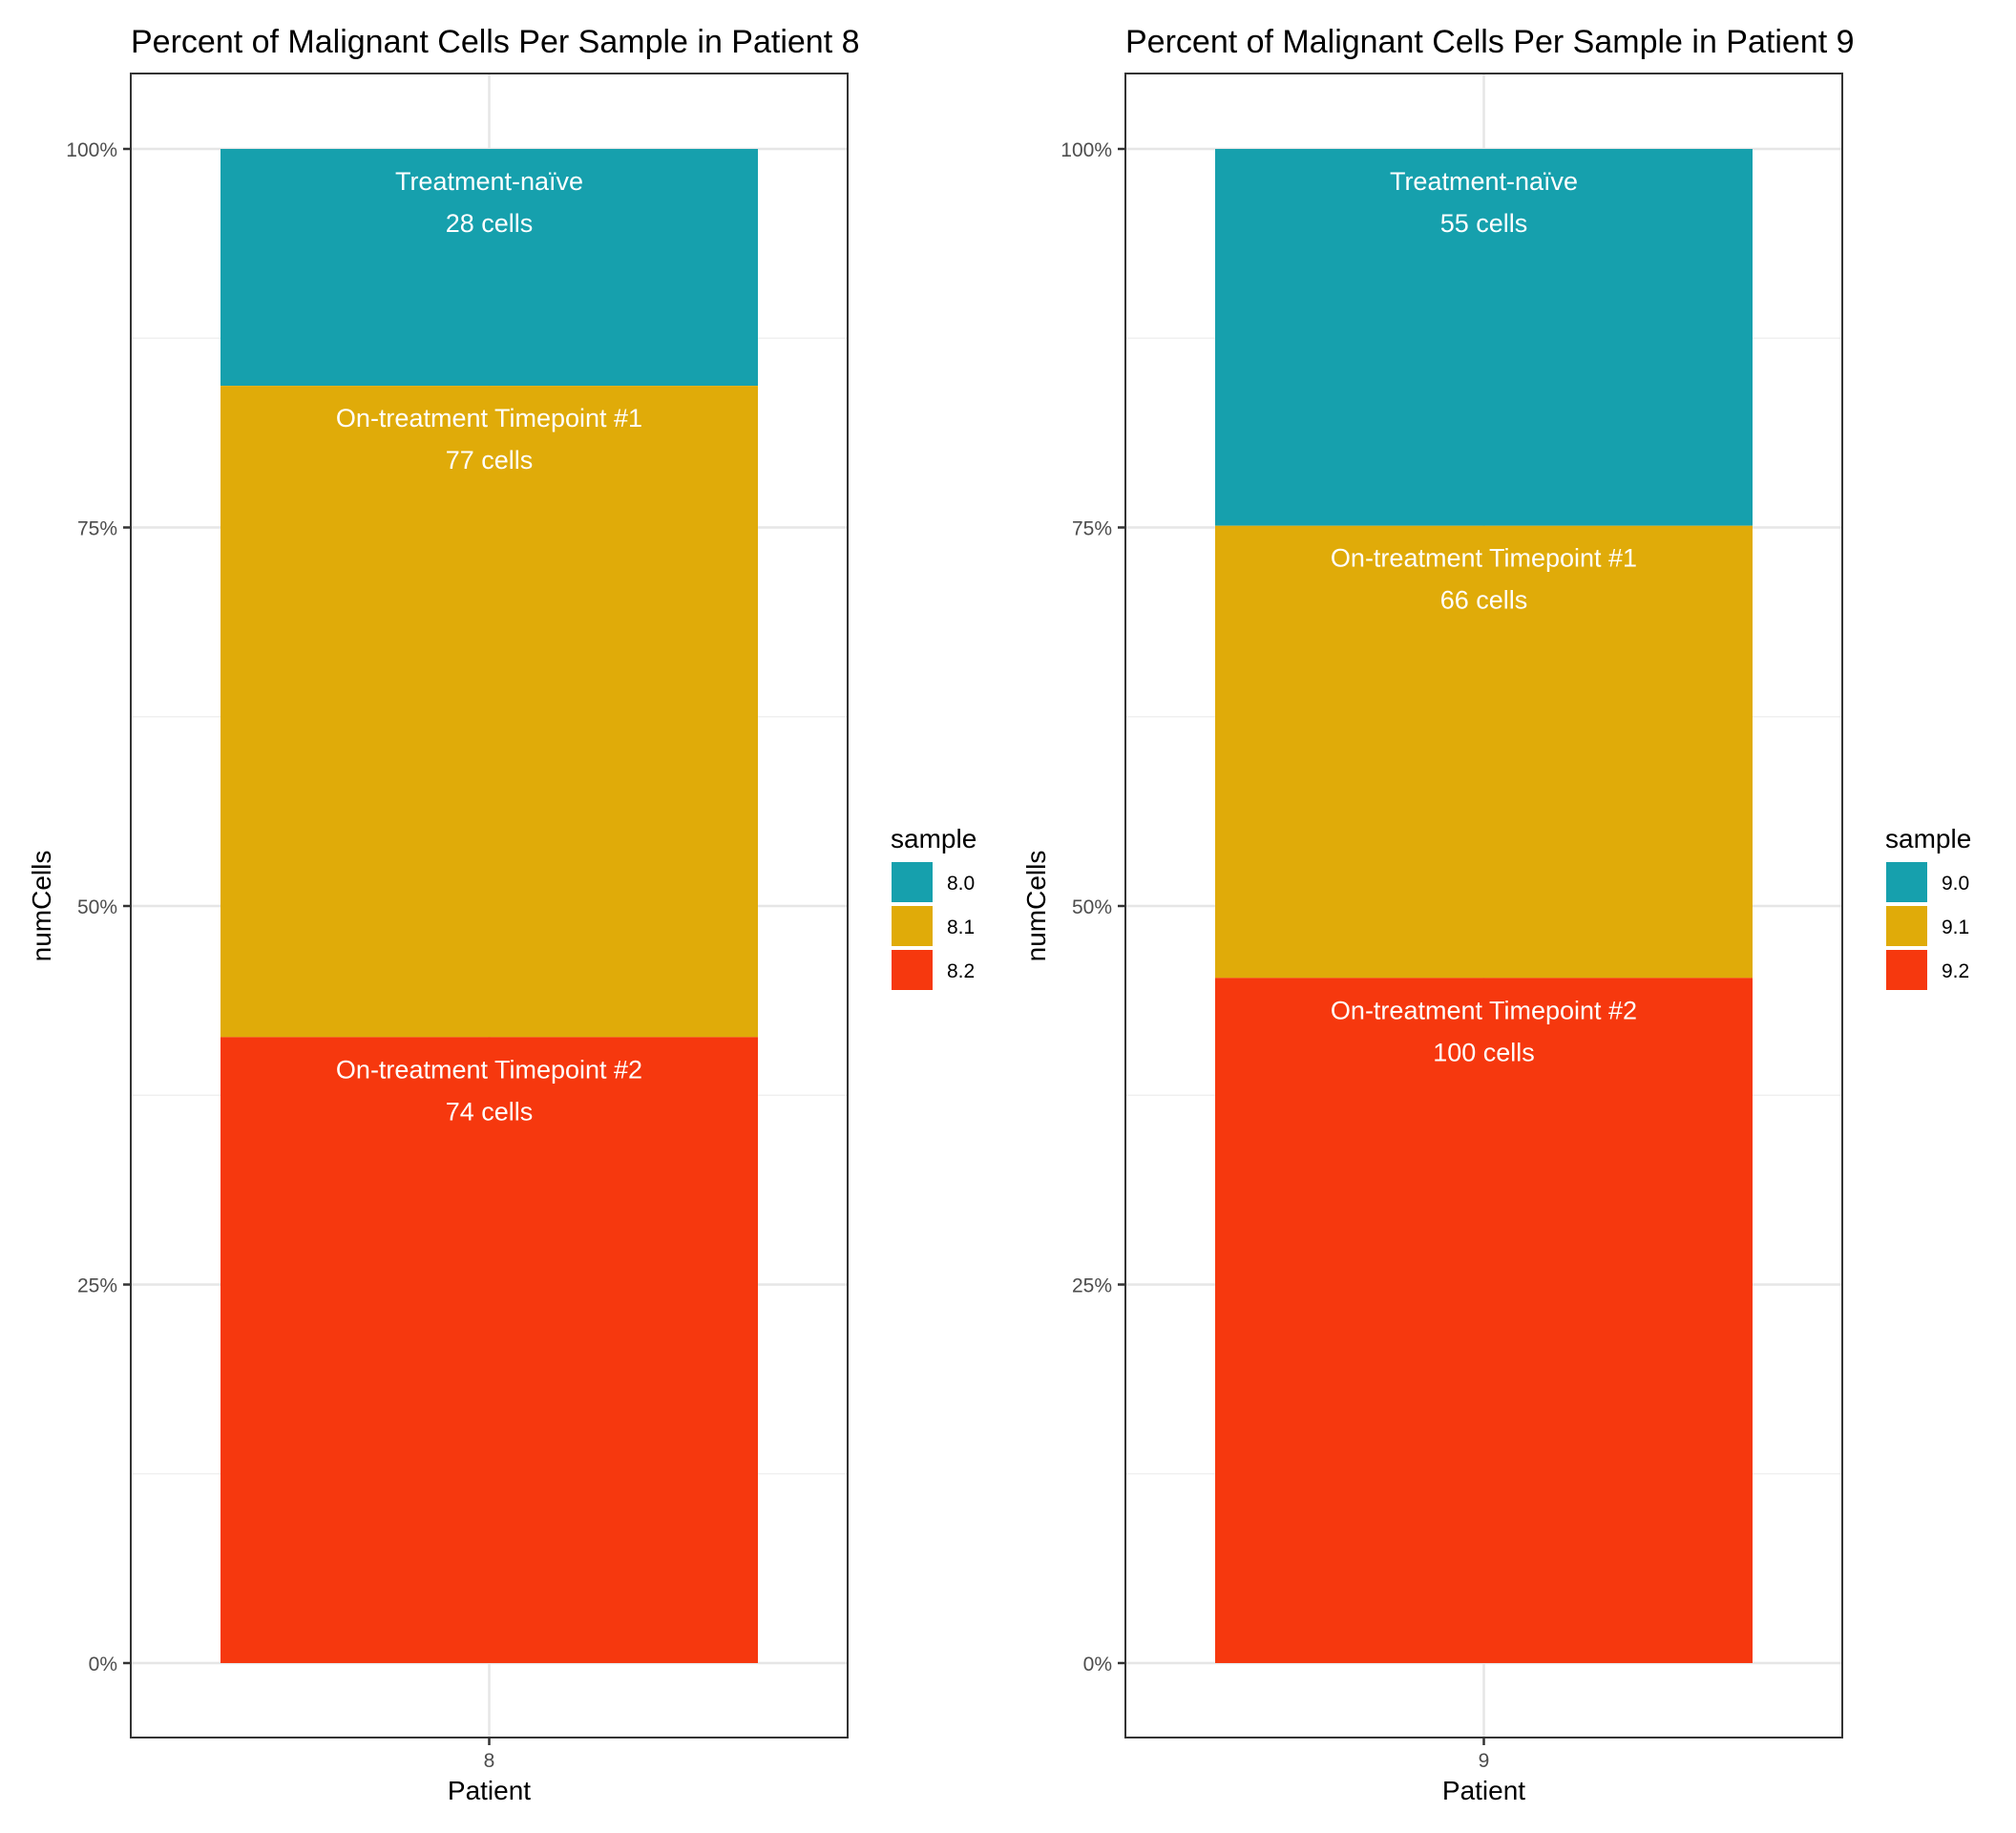 This screenshot has height=1833, width=2016. I want to click on legend-label: 9.2, so click(1956, 971).